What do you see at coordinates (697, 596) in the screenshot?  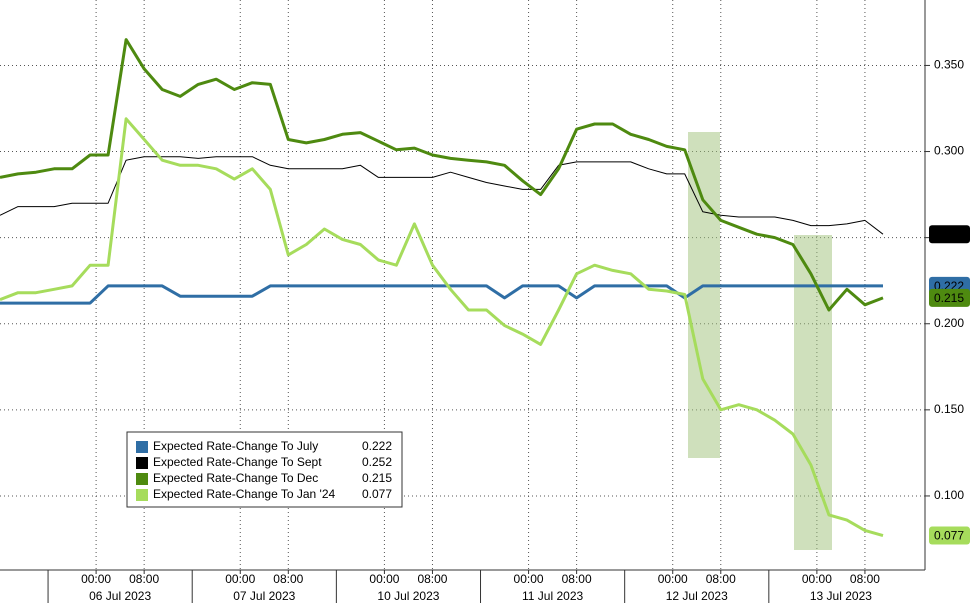 I see `date-label: 12 Jul 2023` at bounding box center [697, 596].